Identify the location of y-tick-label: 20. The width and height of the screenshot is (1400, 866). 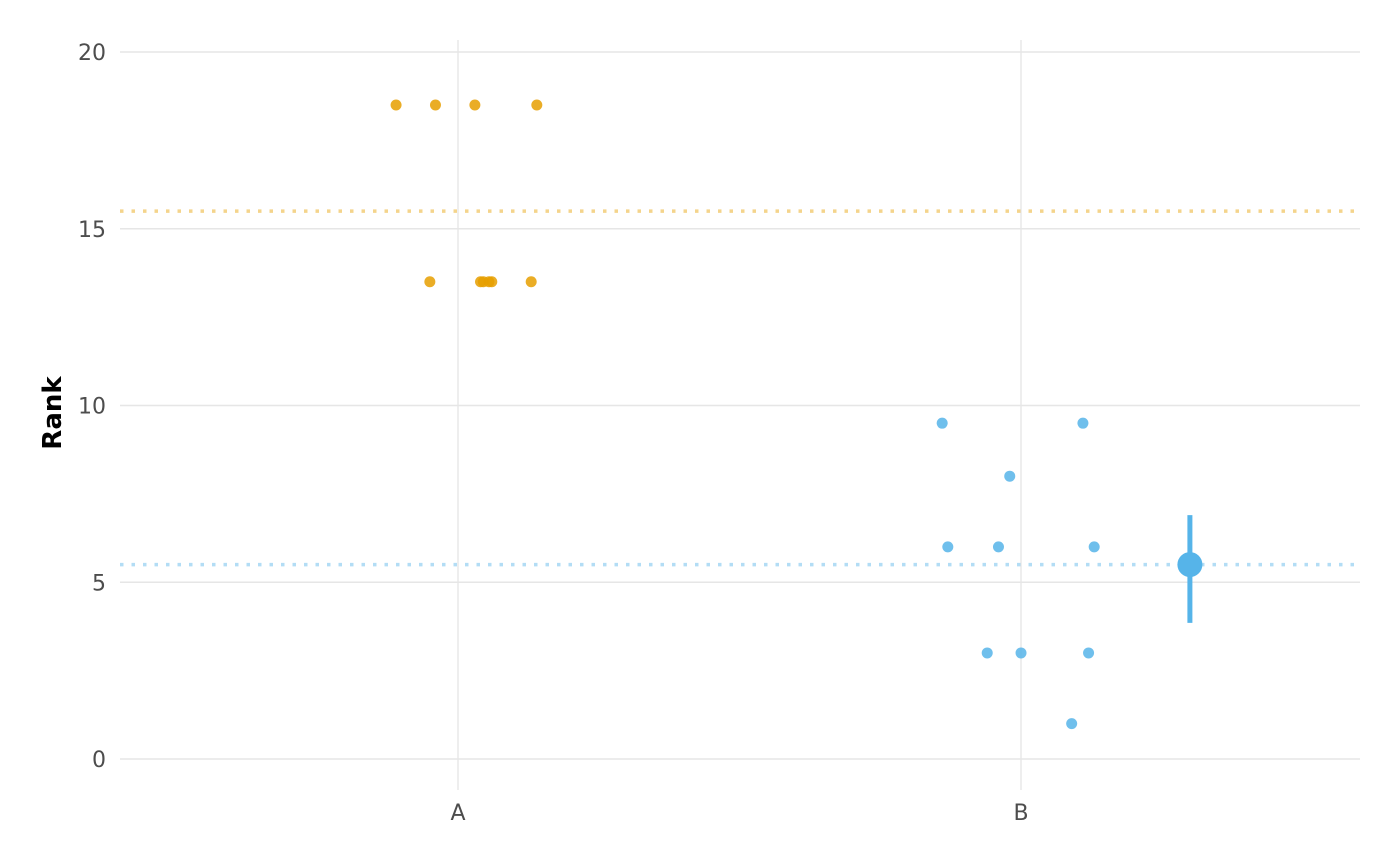
(92, 53).